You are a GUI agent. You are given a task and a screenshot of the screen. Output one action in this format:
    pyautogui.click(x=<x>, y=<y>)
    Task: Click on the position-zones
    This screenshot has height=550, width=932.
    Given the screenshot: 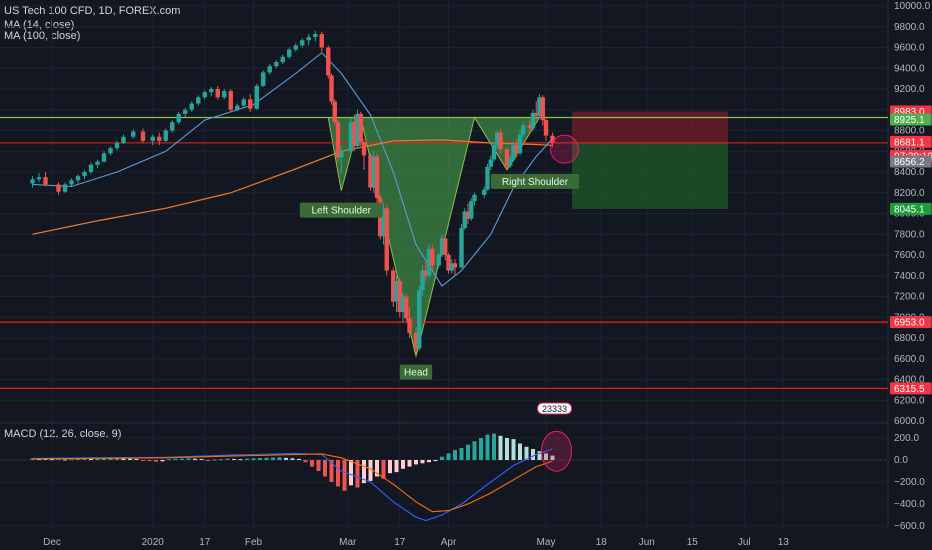 What is the action you would take?
    pyautogui.click(x=650, y=160)
    